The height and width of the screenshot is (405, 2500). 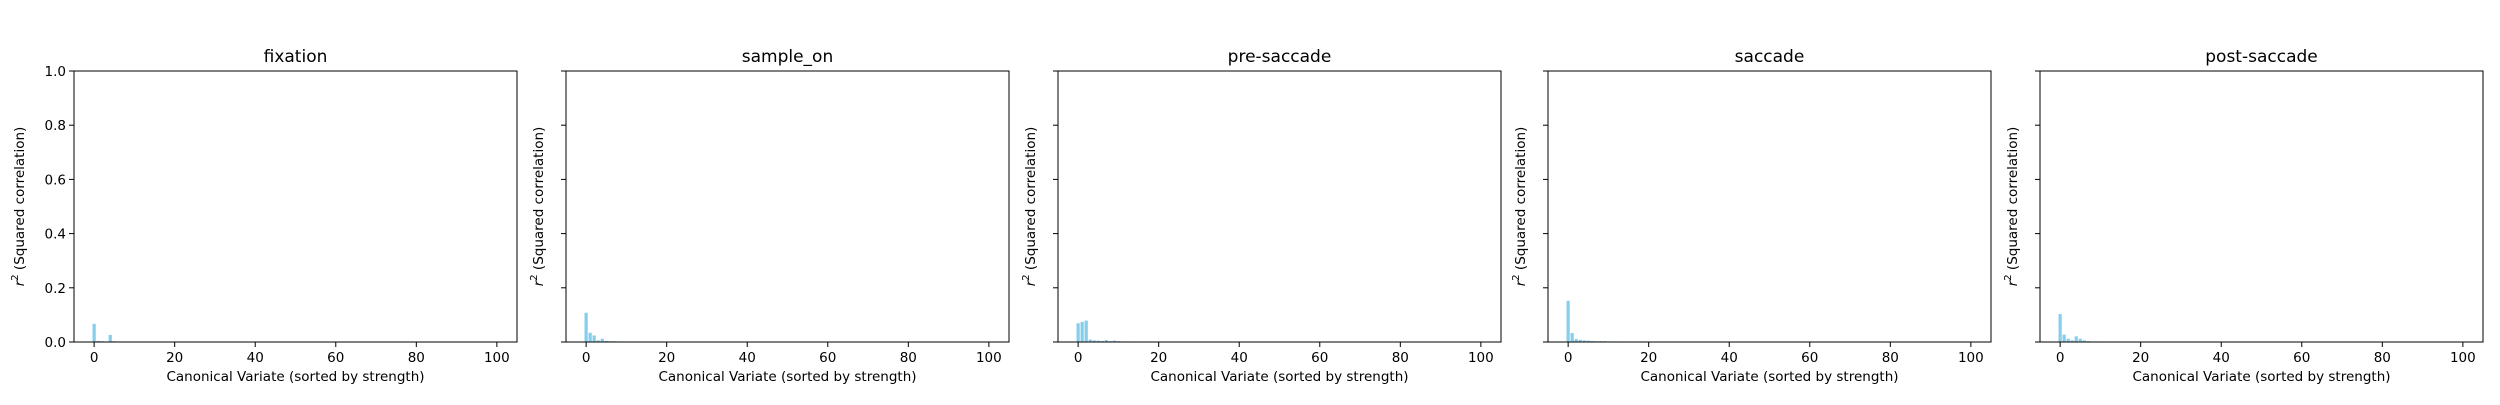 What do you see at coordinates (55, 72) in the screenshot?
I see `y-tick-label: 1.0` at bounding box center [55, 72].